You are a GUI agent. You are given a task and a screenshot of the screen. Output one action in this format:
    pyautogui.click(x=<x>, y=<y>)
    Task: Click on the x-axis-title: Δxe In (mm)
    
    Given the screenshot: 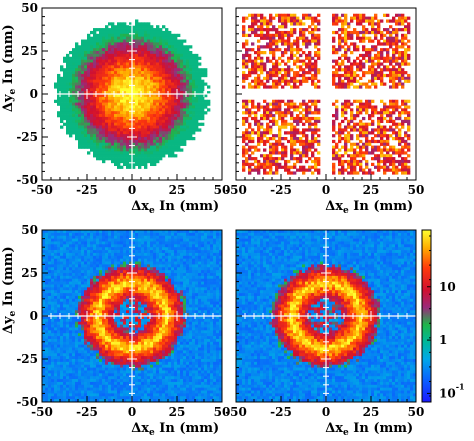 What is the action you would take?
    pyautogui.click(x=369, y=207)
    